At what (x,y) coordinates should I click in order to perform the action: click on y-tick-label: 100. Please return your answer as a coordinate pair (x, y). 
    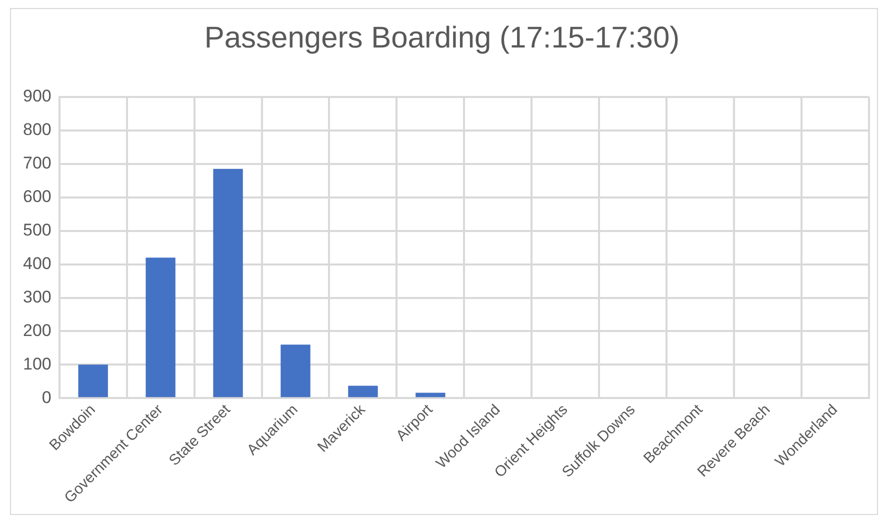
    Looking at the image, I should click on (37, 364).